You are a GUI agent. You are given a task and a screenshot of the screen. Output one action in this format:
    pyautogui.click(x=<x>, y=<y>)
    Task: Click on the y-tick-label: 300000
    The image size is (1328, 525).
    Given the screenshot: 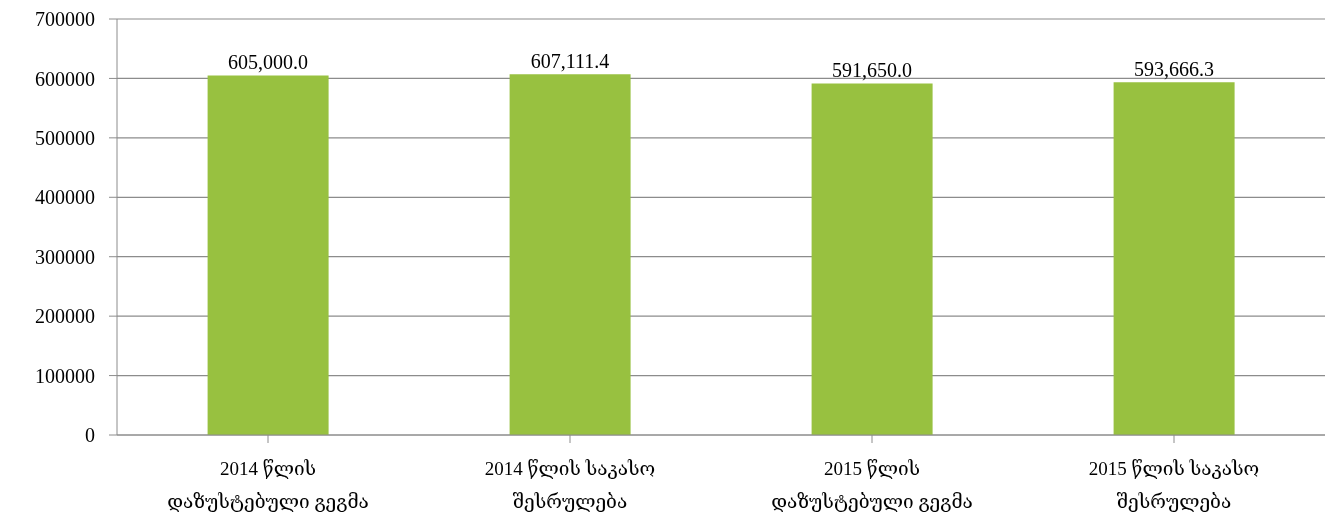 What is the action you would take?
    pyautogui.click(x=65, y=256)
    